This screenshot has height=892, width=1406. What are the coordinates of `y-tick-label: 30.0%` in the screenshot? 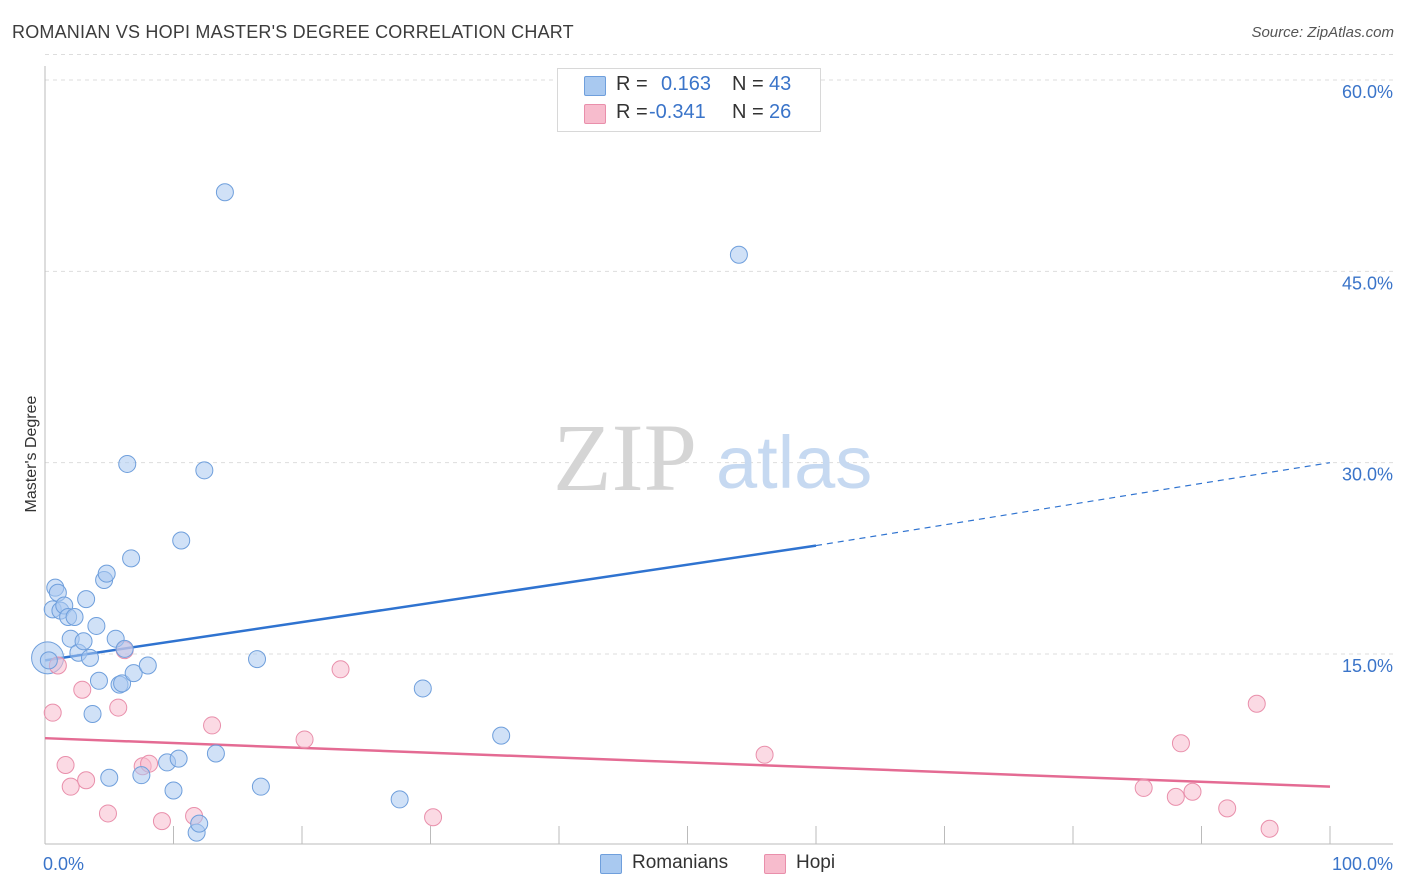 It's located at (1367, 475).